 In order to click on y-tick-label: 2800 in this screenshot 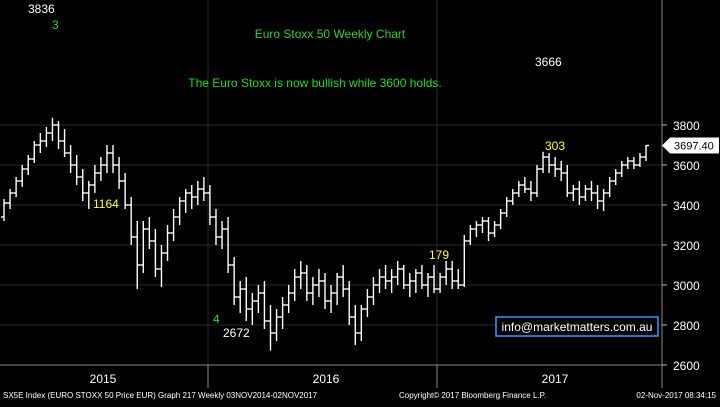, I will do `click(686, 326)`.